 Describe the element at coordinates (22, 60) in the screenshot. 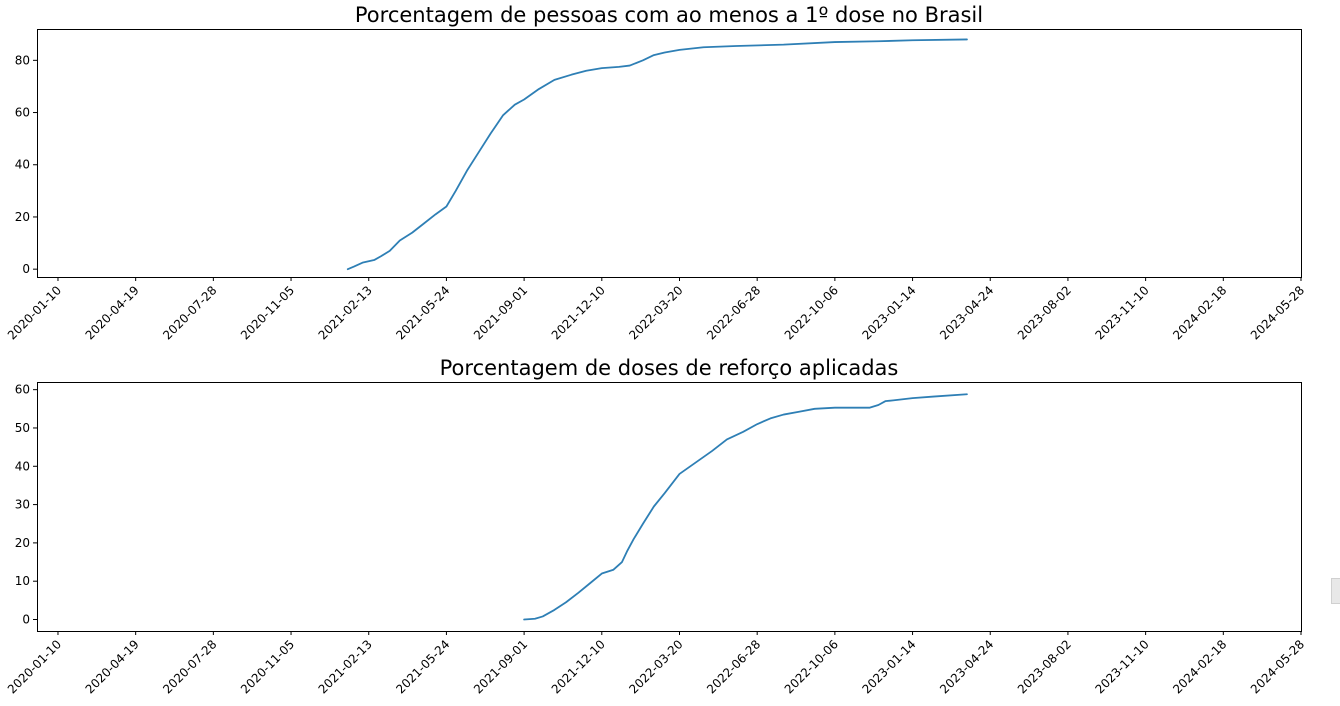

I see `y-tick-label: 80` at that location.